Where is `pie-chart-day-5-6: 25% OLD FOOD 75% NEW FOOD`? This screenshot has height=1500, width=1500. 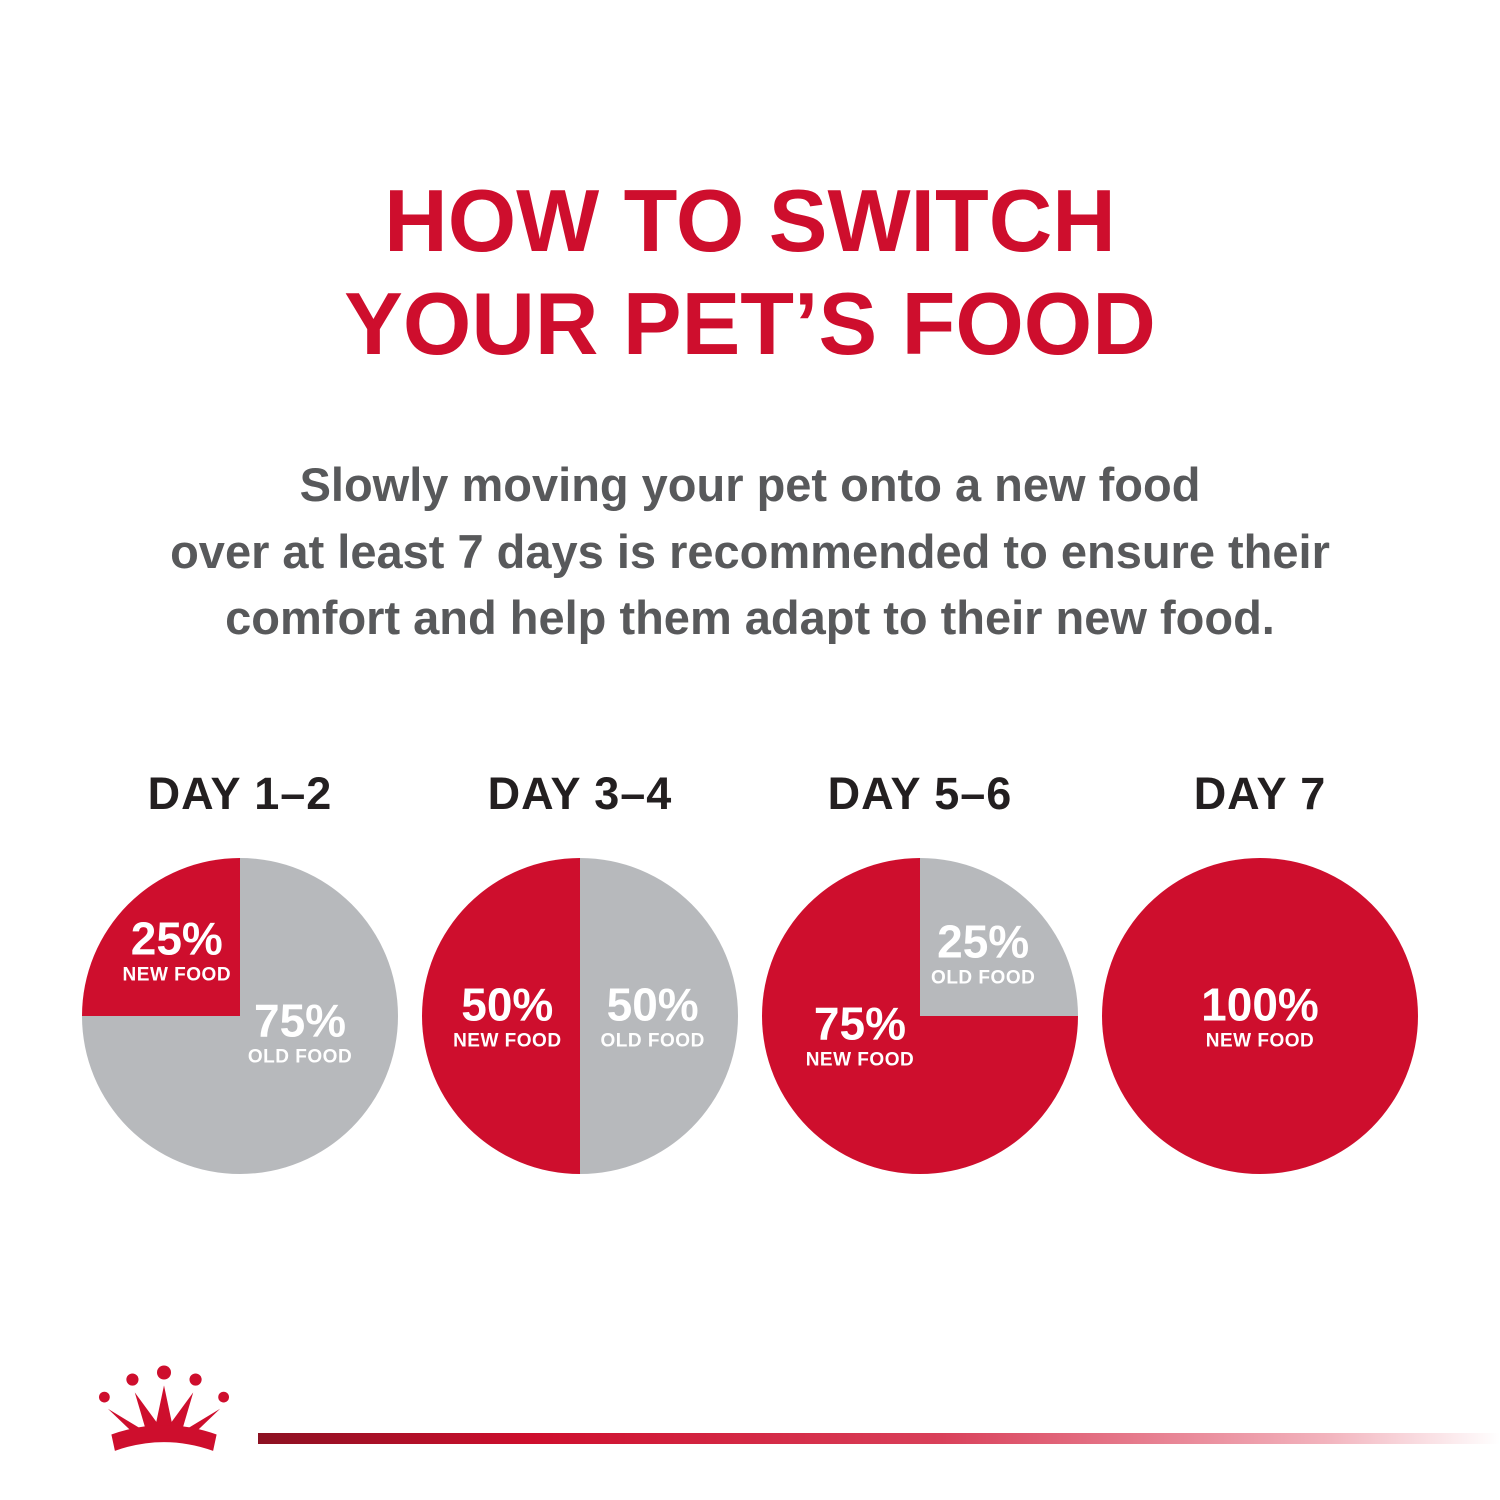 pie-chart-day-5-6: 25% OLD FOOD 75% NEW FOOD is located at coordinates (920, 1016).